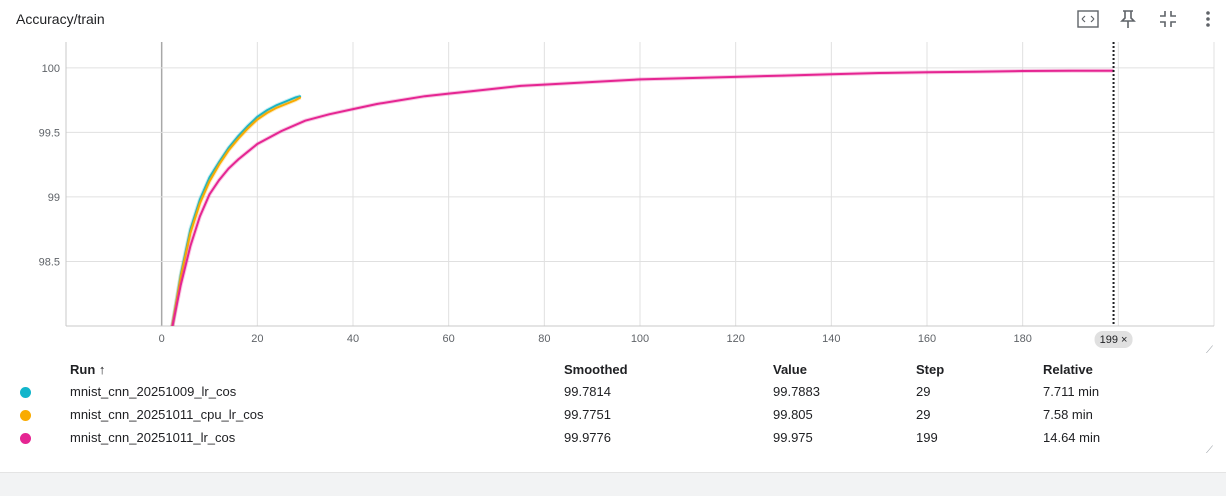  I want to click on step-cursor-label: 199 ×, so click(1114, 340).